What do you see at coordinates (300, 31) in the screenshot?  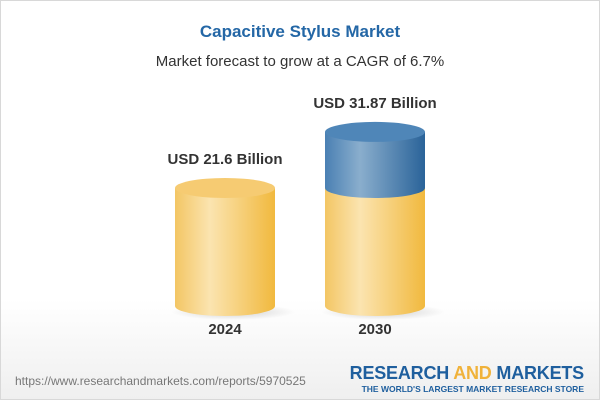 I see `chart-title: Capacitive Stylus Market` at bounding box center [300, 31].